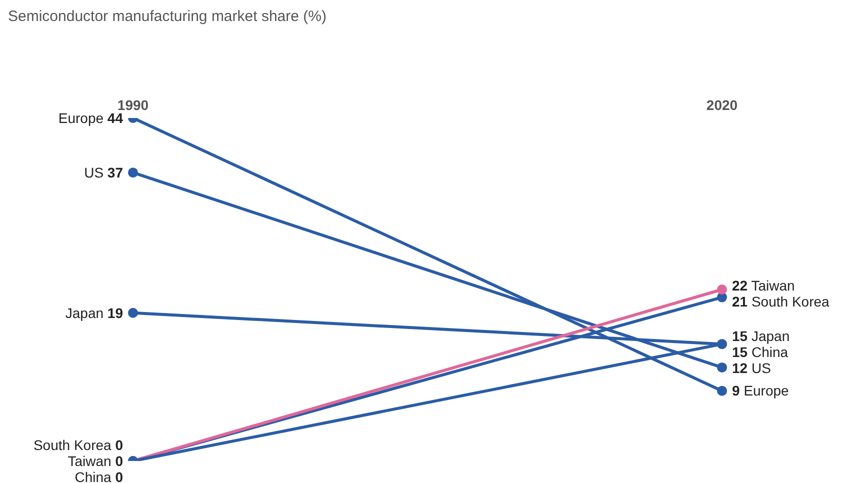 The image size is (860, 483). Describe the element at coordinates (93, 475) in the screenshot. I see `series-label: China` at that location.